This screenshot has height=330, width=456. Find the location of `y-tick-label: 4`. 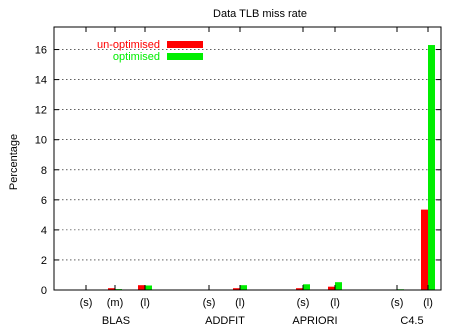

y-tick-label: 4 is located at coordinates (44, 231).